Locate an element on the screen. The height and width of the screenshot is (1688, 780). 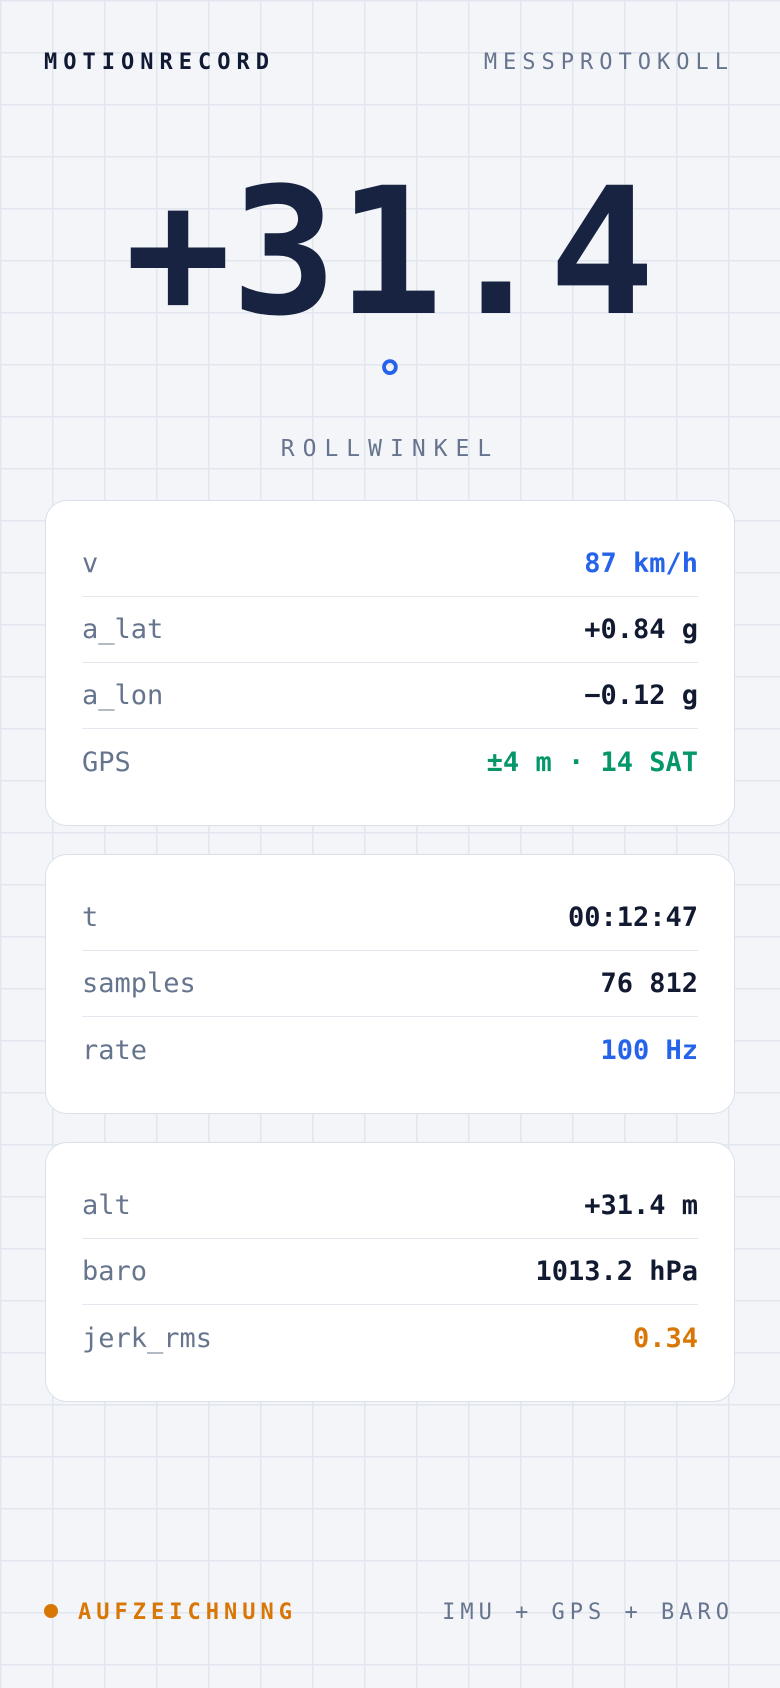
row-value: +0.84 g is located at coordinates (641, 629).